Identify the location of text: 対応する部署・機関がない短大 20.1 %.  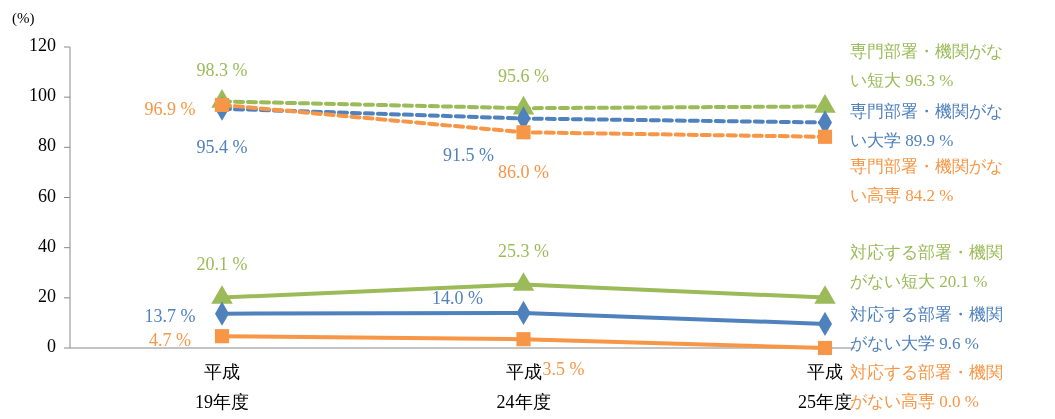
(926, 267).